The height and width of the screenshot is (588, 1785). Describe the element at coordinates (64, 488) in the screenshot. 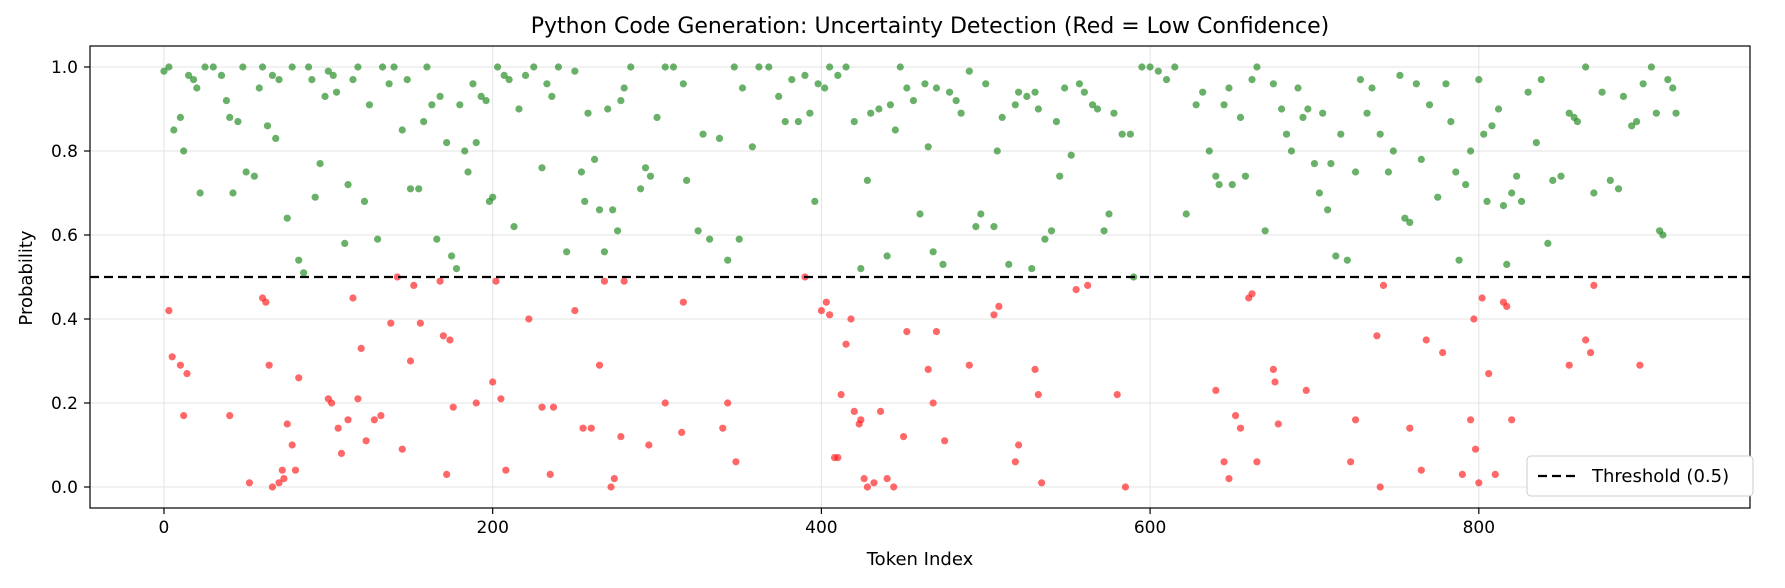

I see `y-tick-label: 0.0` at that location.